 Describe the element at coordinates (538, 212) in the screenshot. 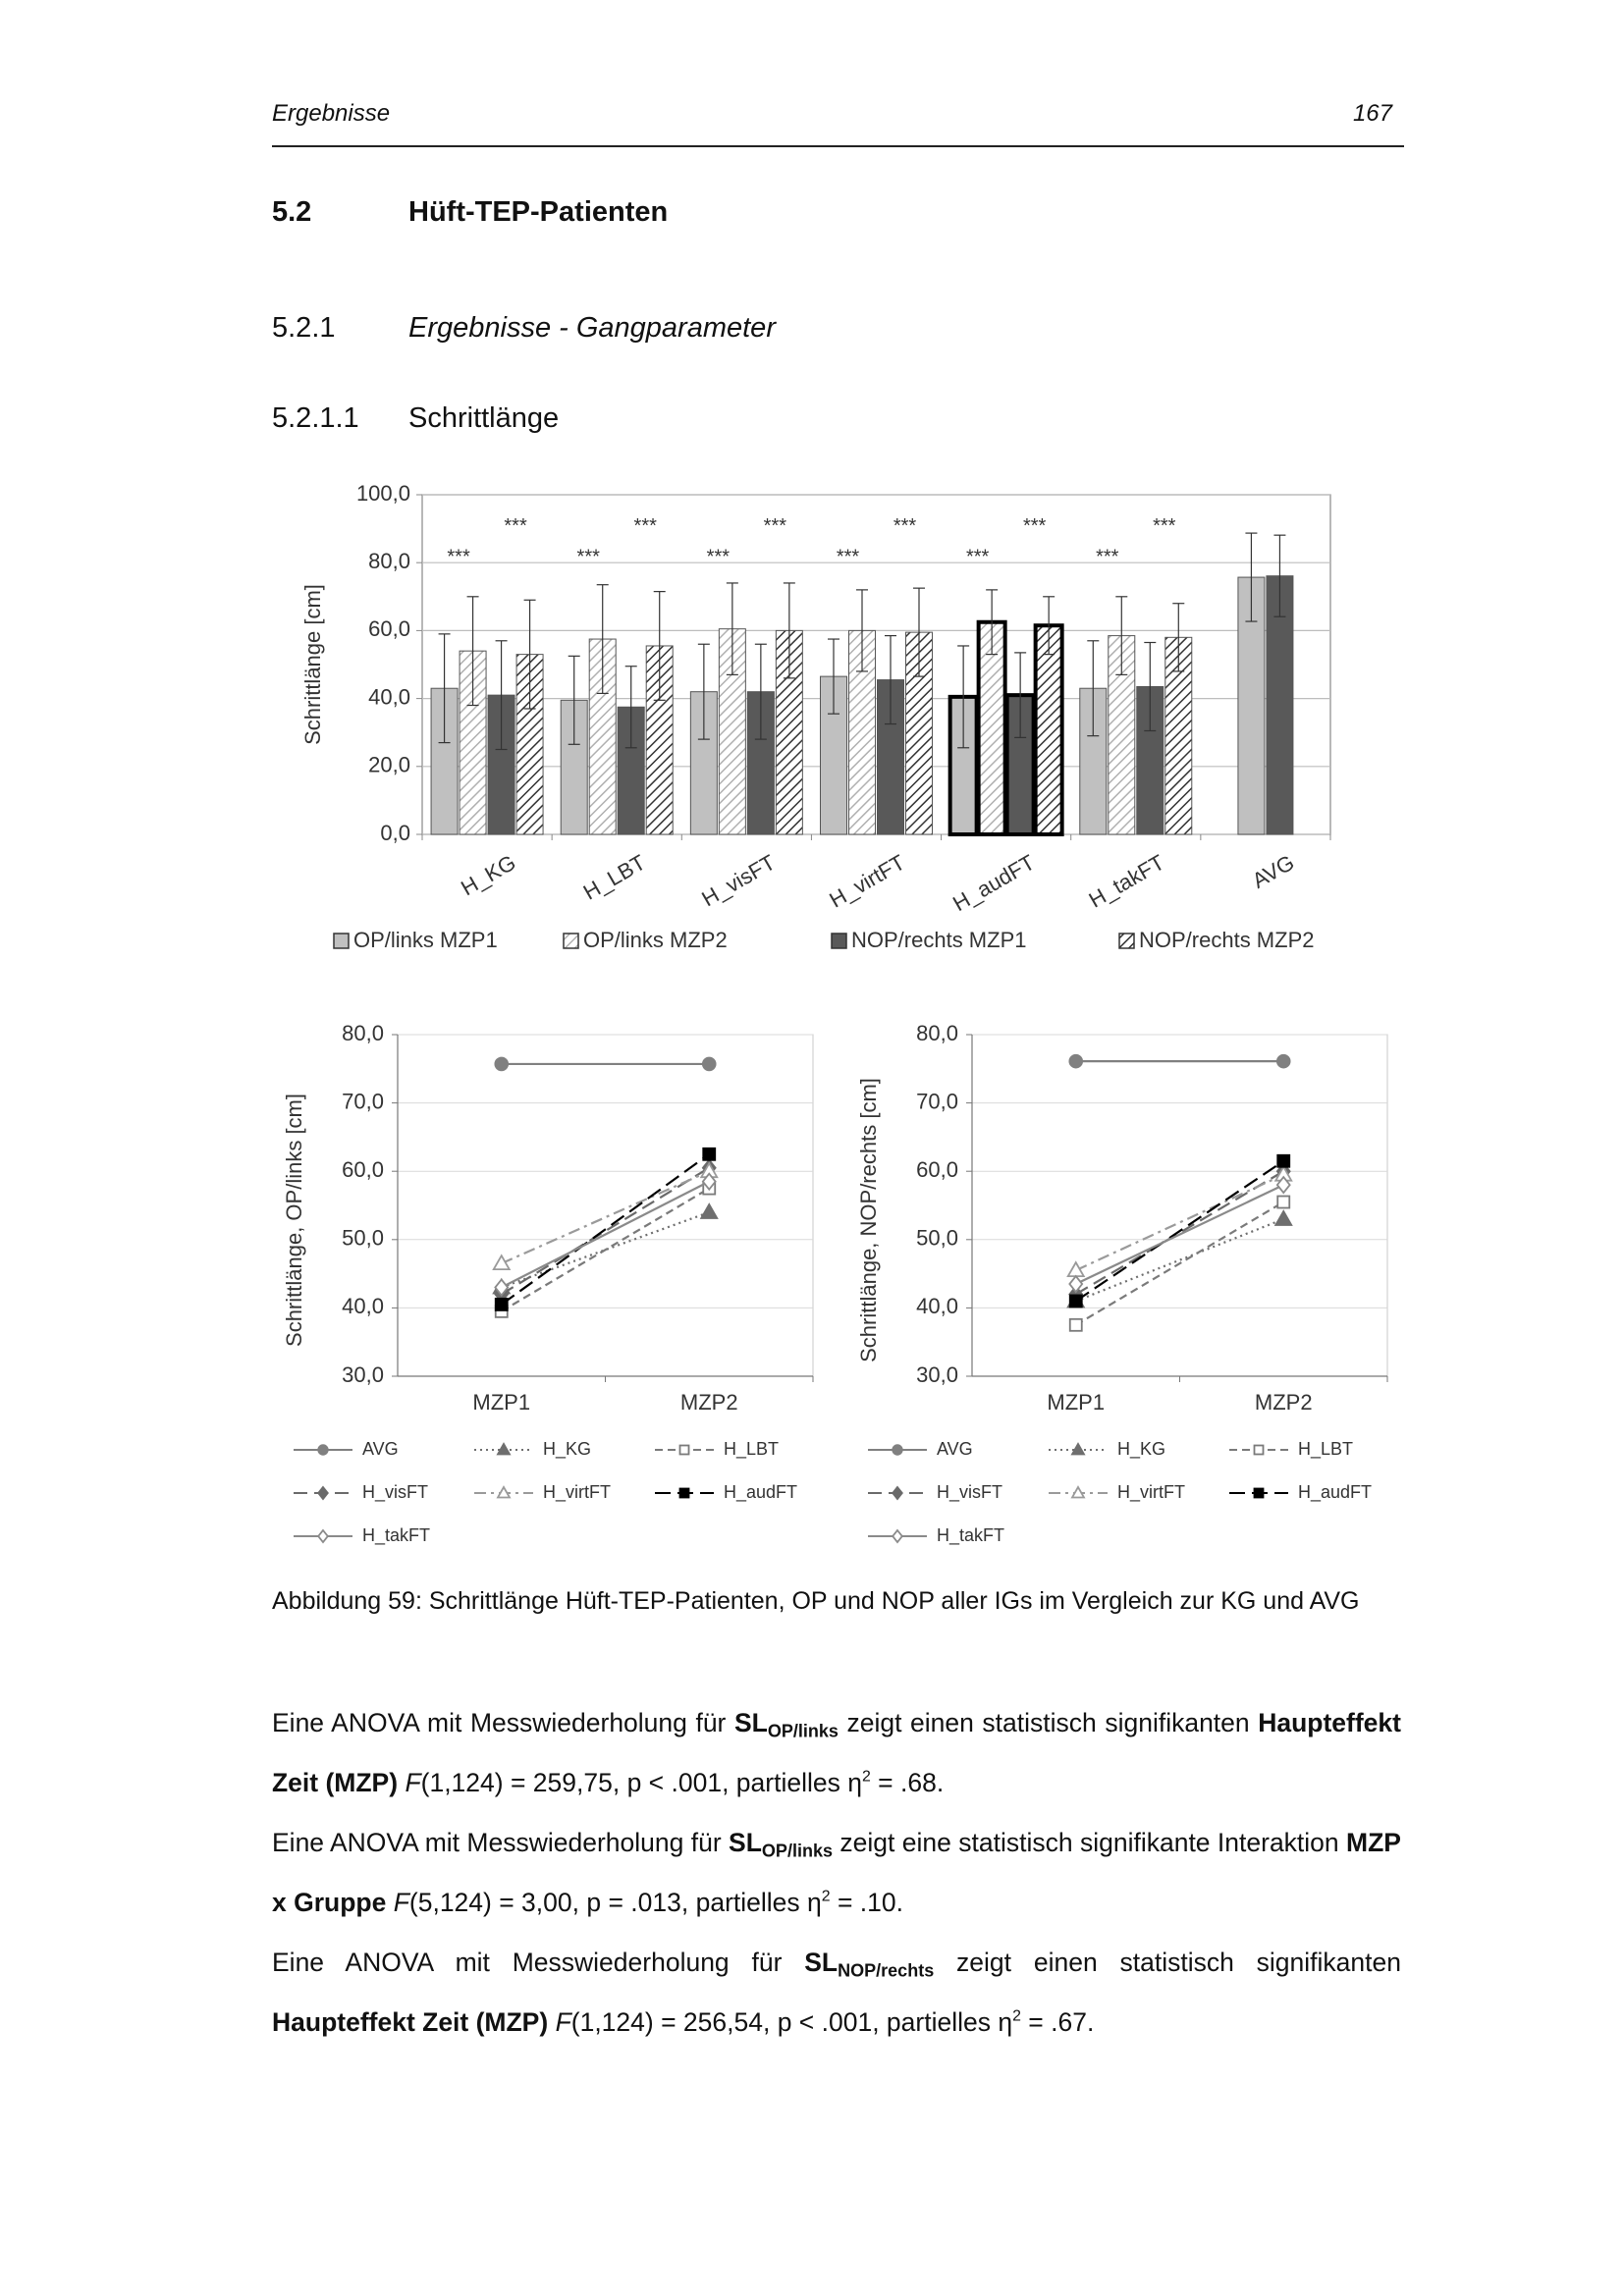

I see `section-title: Hüft-TEP-Patienten` at that location.